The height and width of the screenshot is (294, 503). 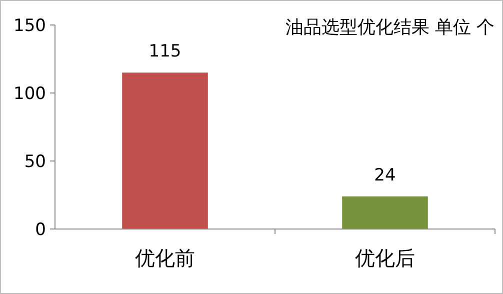 I want to click on x-tick-label: 优化后, so click(x=385, y=258).